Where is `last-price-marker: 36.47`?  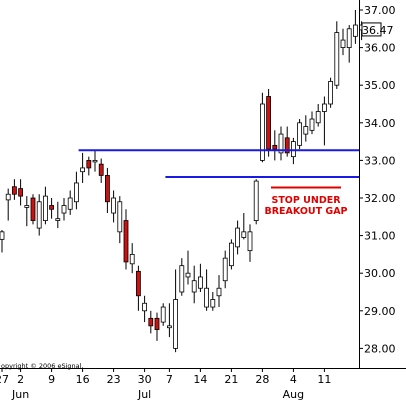
last-price-marker: 36.47 is located at coordinates (377, 29).